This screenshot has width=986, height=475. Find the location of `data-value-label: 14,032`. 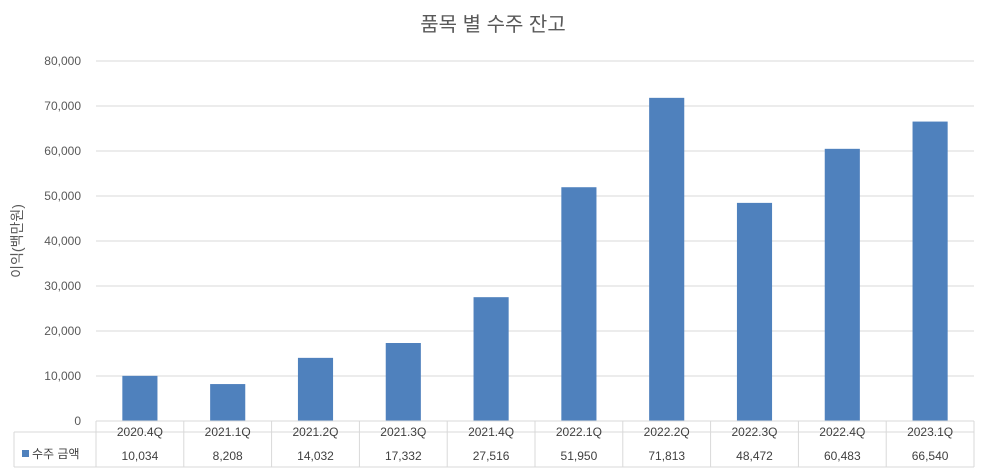

data-value-label: 14,032 is located at coordinates (315, 456).